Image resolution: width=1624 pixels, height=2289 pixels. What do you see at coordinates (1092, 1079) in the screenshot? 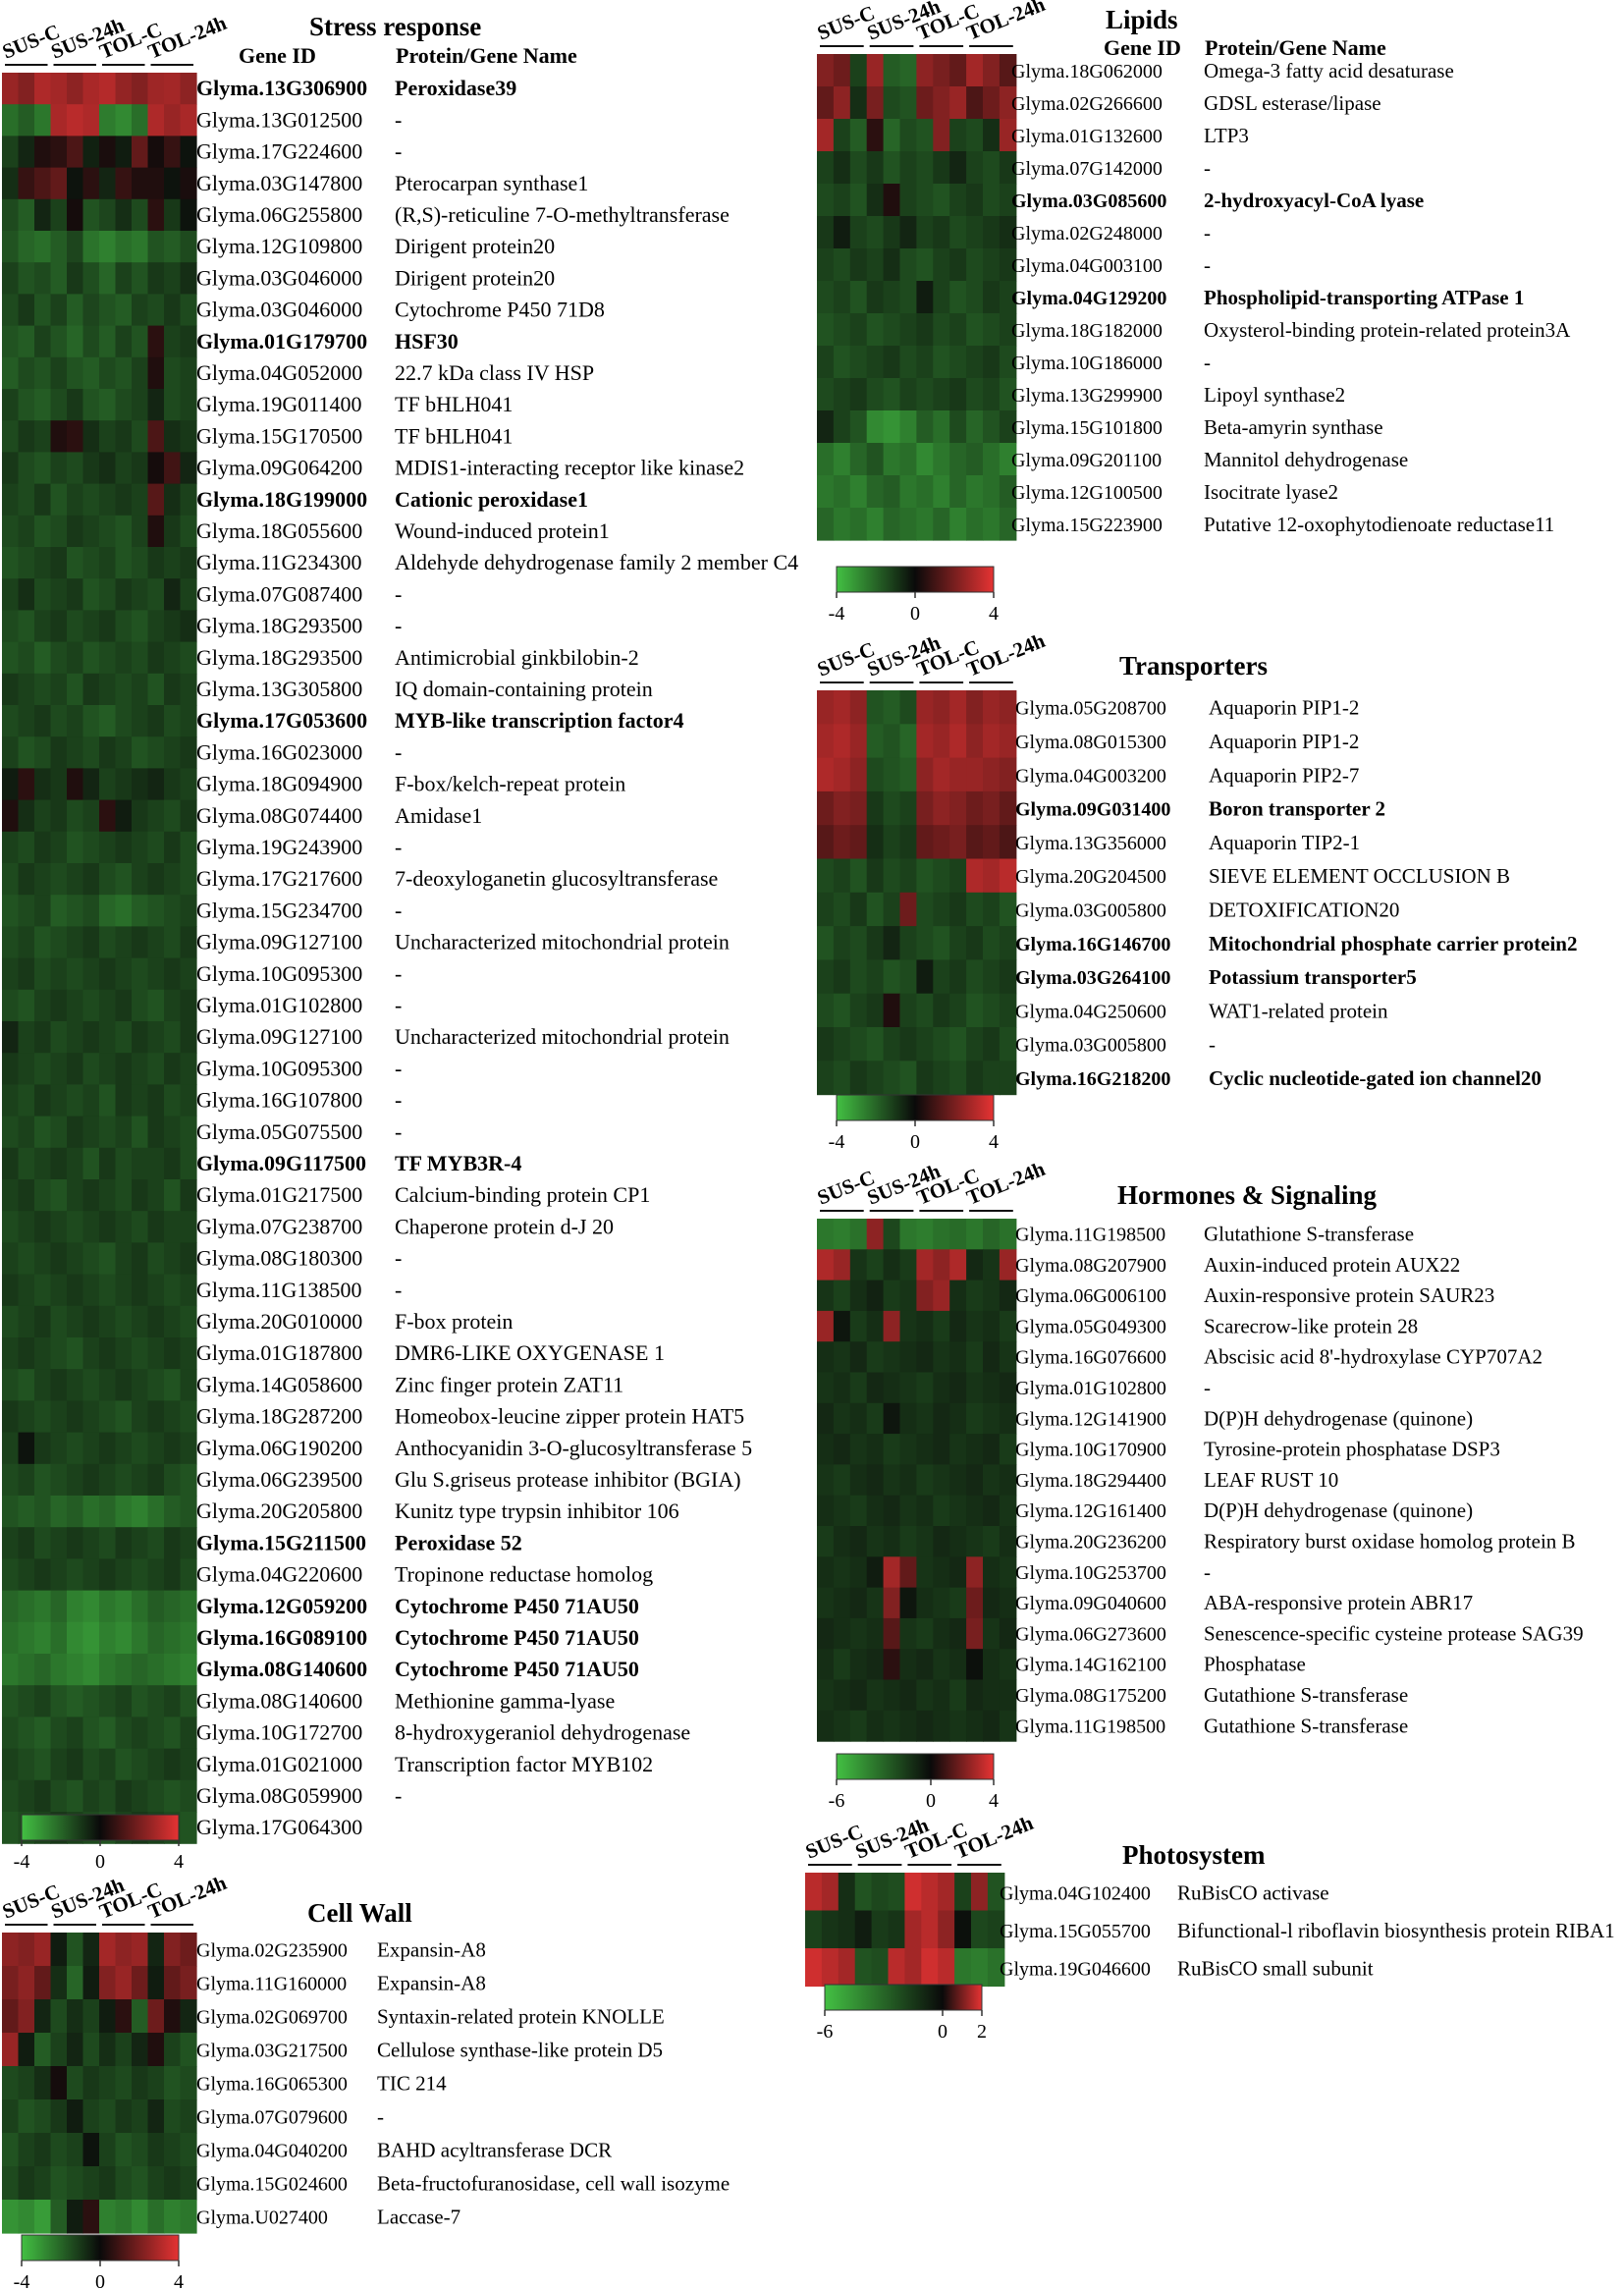
I see `gene-id: Glyma.16G218200` at bounding box center [1092, 1079].